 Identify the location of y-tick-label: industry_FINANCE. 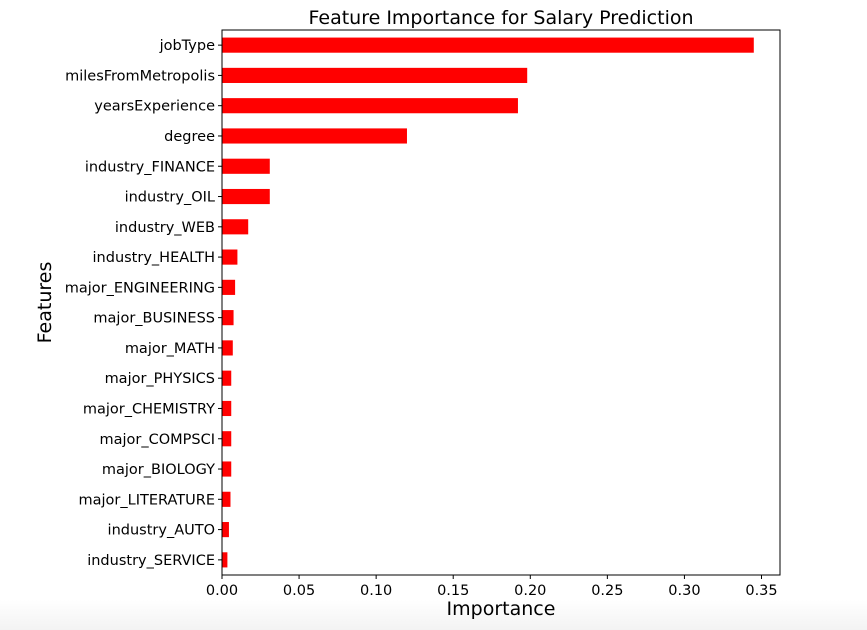
(150, 167).